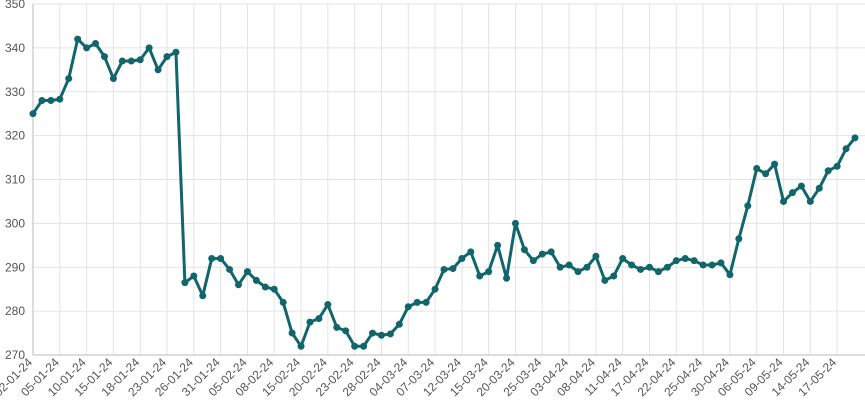  I want to click on y-tick-label: 300, so click(15, 223).